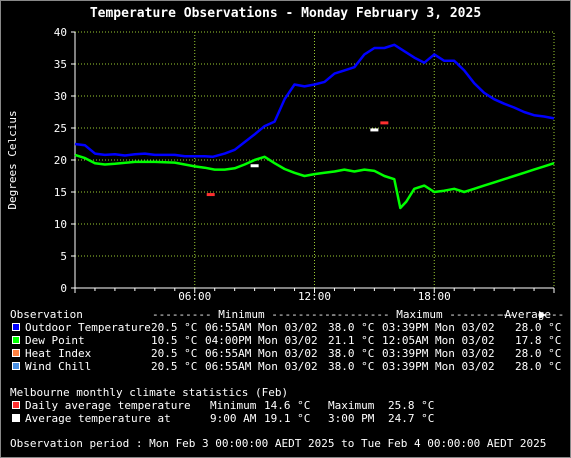 This screenshot has width=571, height=458. I want to click on climate-marker-avg_temp-min, so click(254, 166).